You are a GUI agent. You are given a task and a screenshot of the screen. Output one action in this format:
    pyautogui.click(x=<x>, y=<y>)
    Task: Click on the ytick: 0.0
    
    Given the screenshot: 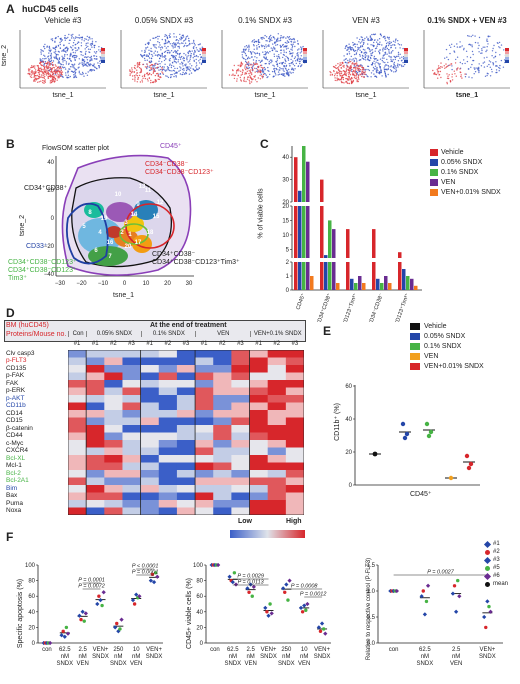 What is the action you would take?
    pyautogui.click(x=371, y=644)
    